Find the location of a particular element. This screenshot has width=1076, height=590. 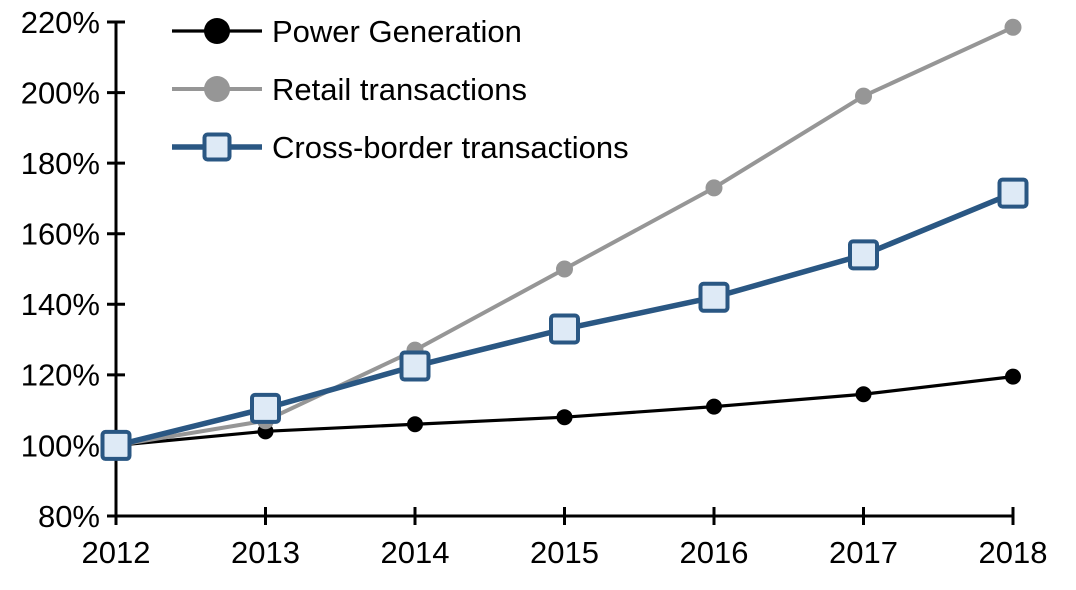

x-axis-tick-label: 2013 is located at coordinates (265, 552).